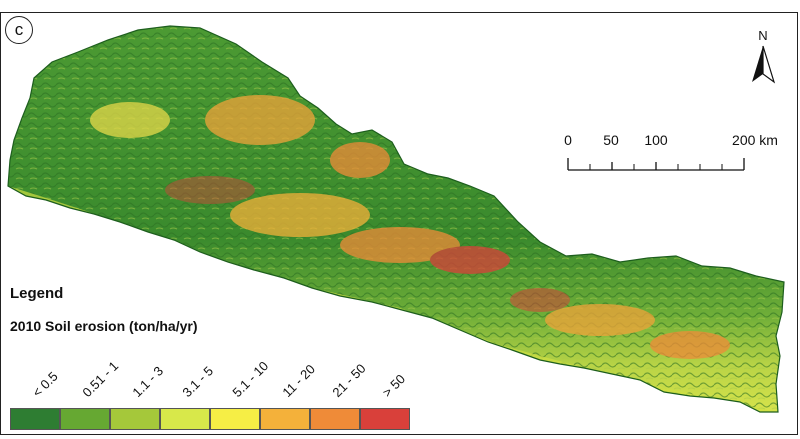 This screenshot has height=439, width=800. What do you see at coordinates (400, 436) in the screenshot?
I see `bottom-strip` at bounding box center [400, 436].